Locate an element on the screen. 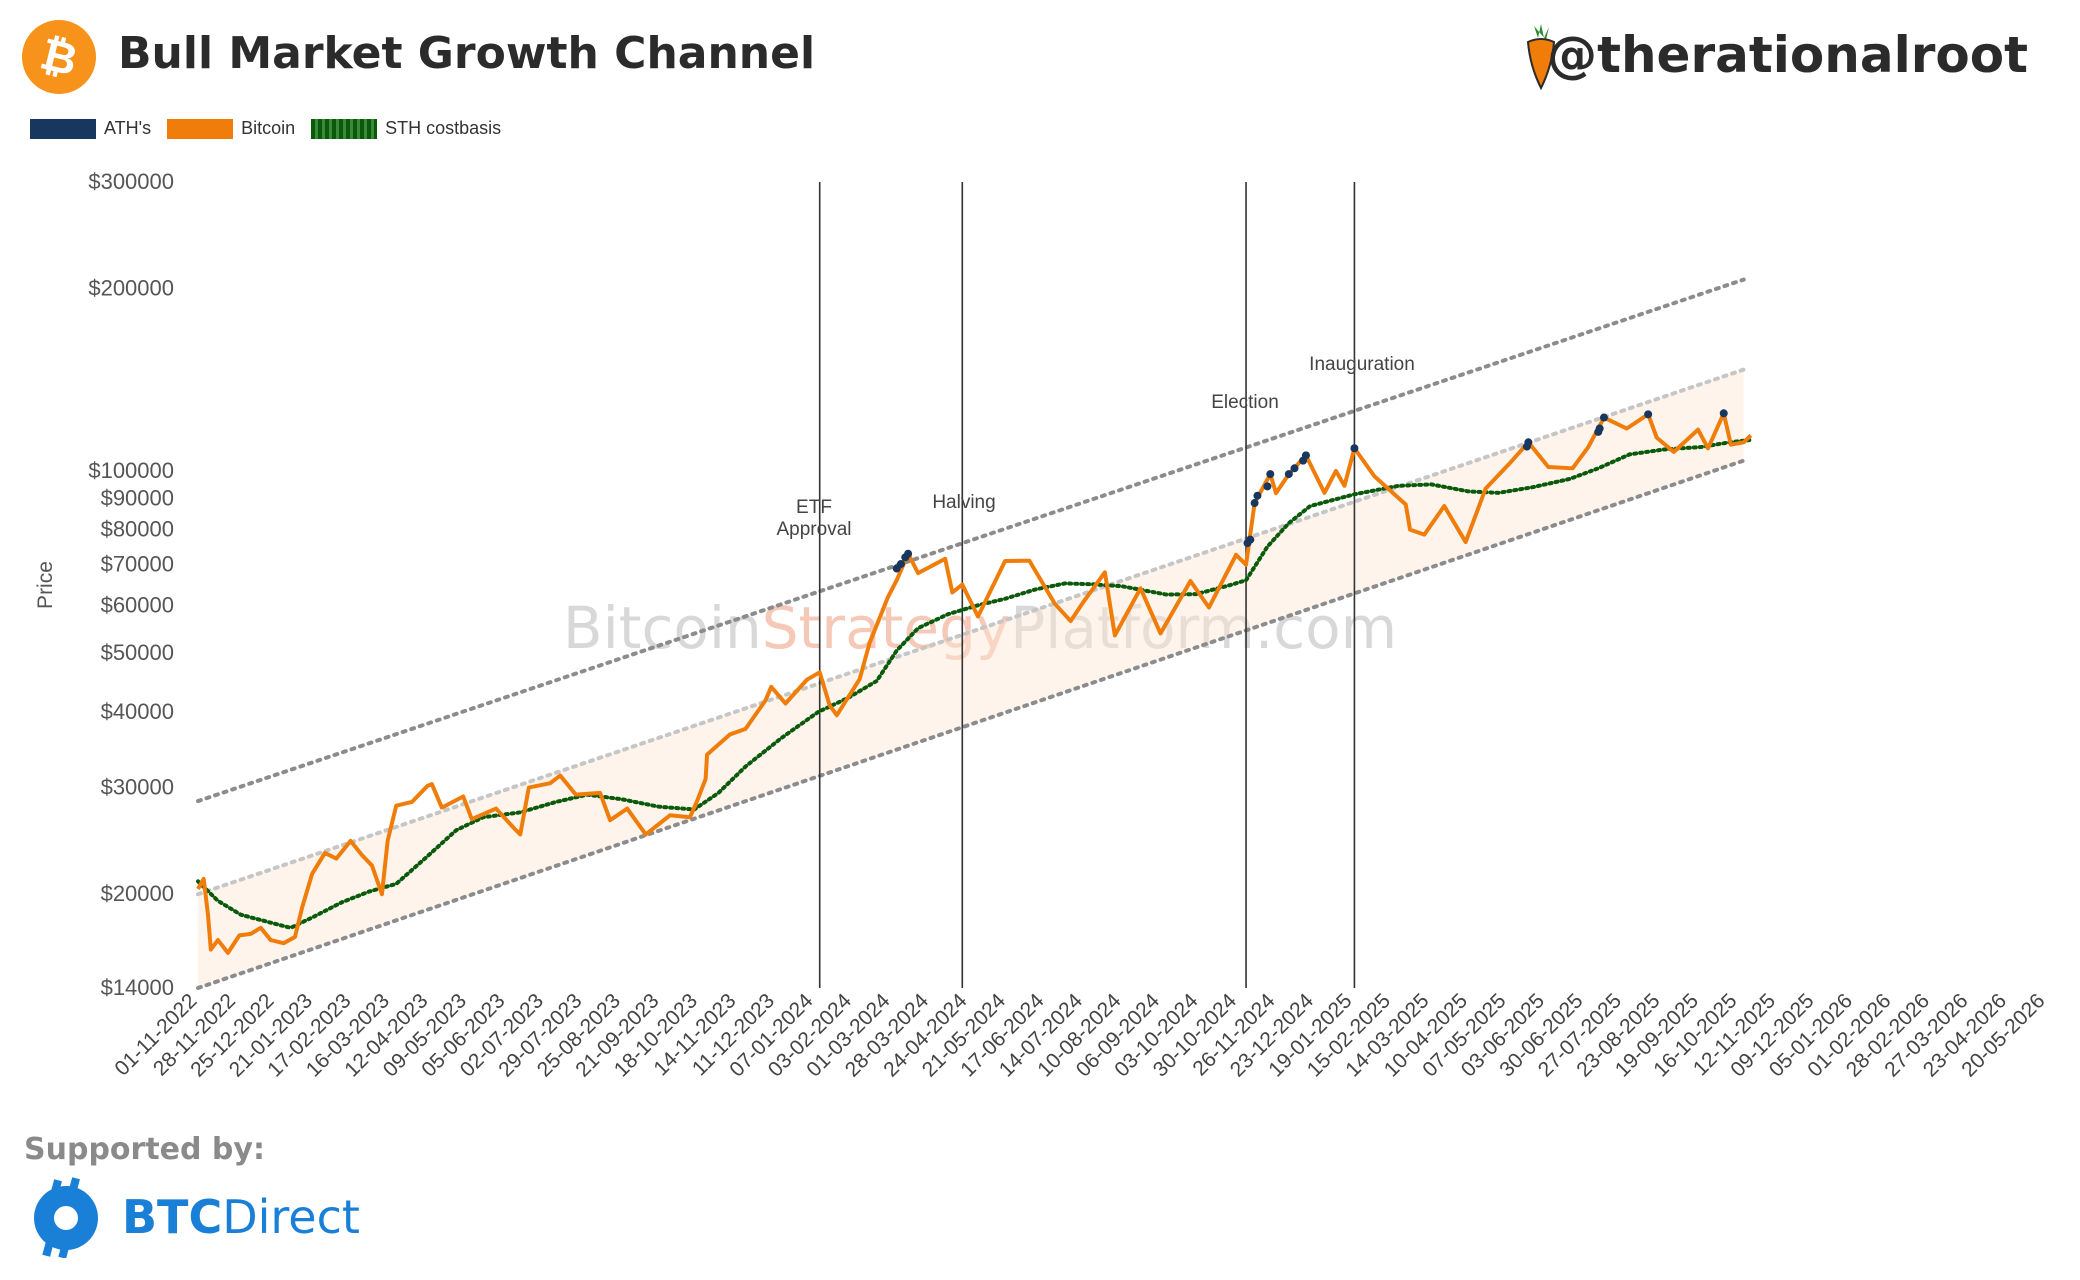 The image size is (2080, 1280). y-tick-label: $100000 is located at coordinates (131, 470).